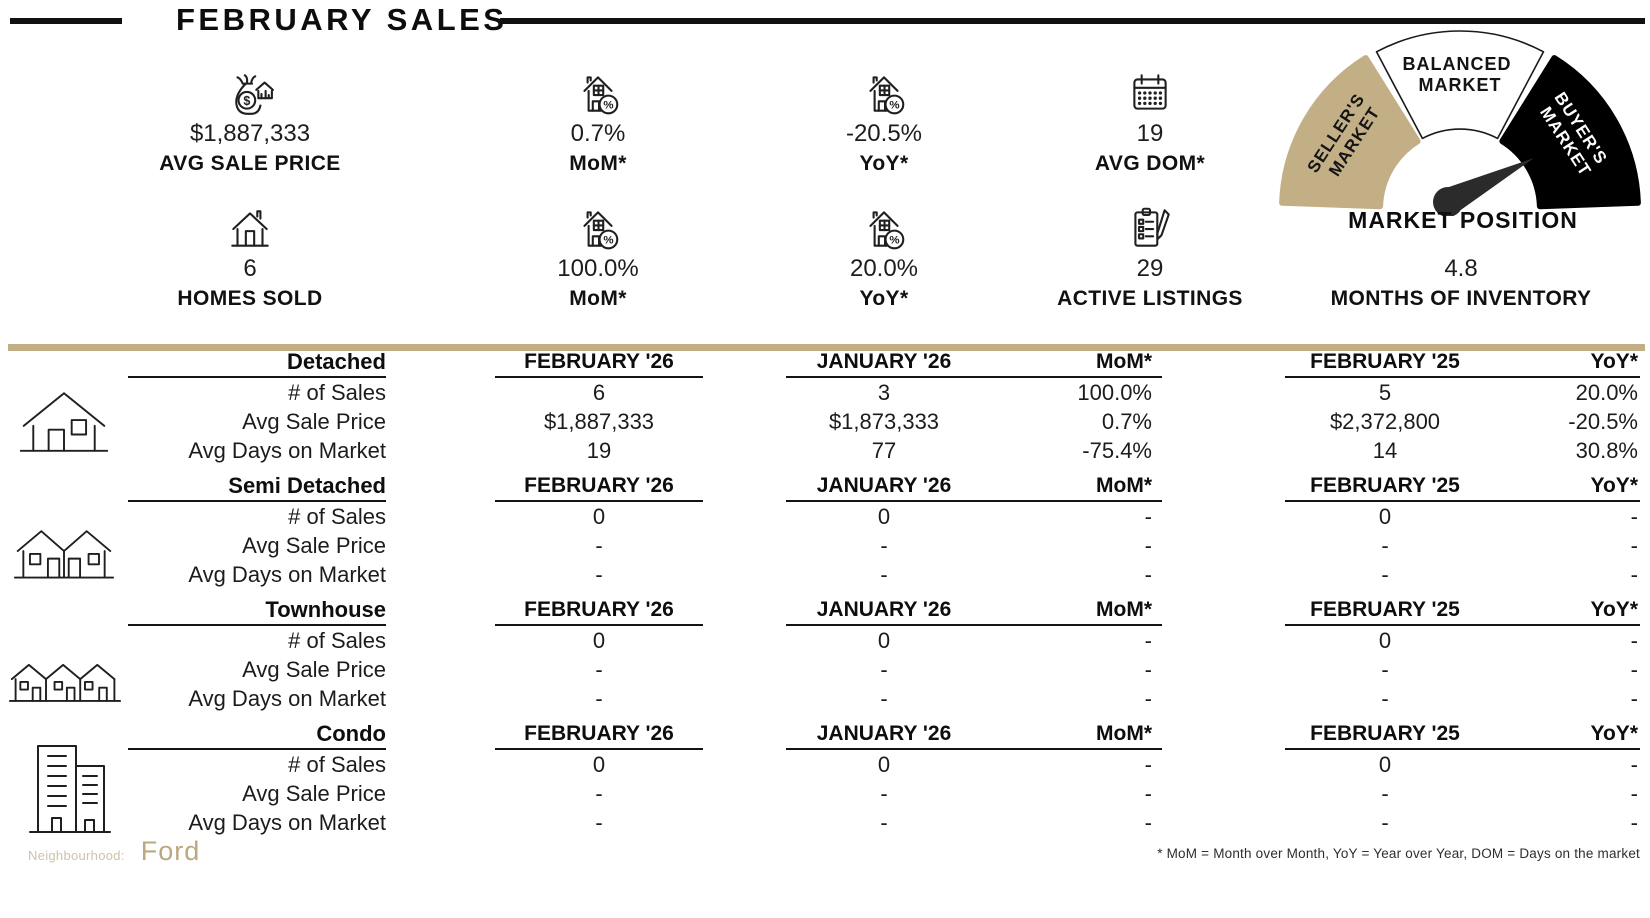 The image size is (1650, 918). I want to click on stat-label: MoM*, so click(598, 163).